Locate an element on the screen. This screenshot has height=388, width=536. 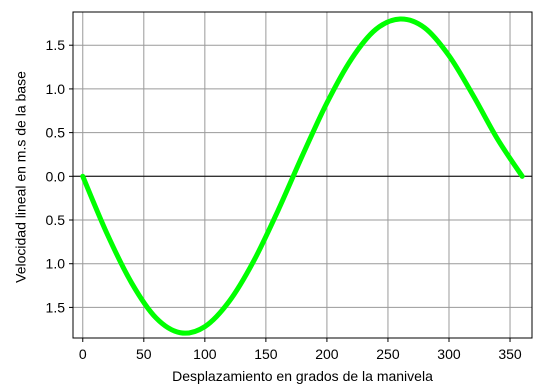
y-tick-label-6: 1.5 is located at coordinates (56, 307).